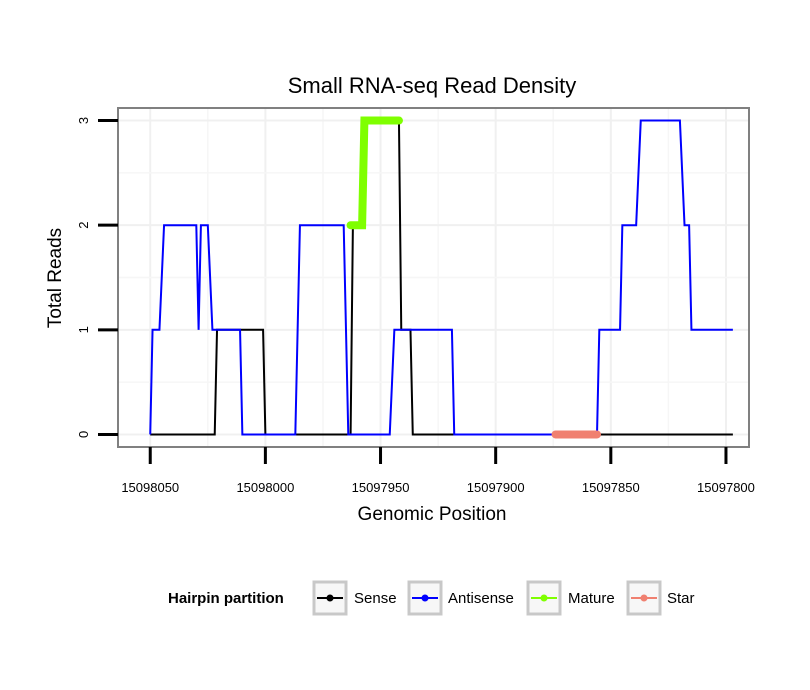 The height and width of the screenshot is (690, 810). What do you see at coordinates (432, 514) in the screenshot?
I see `x-axis-title: Genomic Position` at bounding box center [432, 514].